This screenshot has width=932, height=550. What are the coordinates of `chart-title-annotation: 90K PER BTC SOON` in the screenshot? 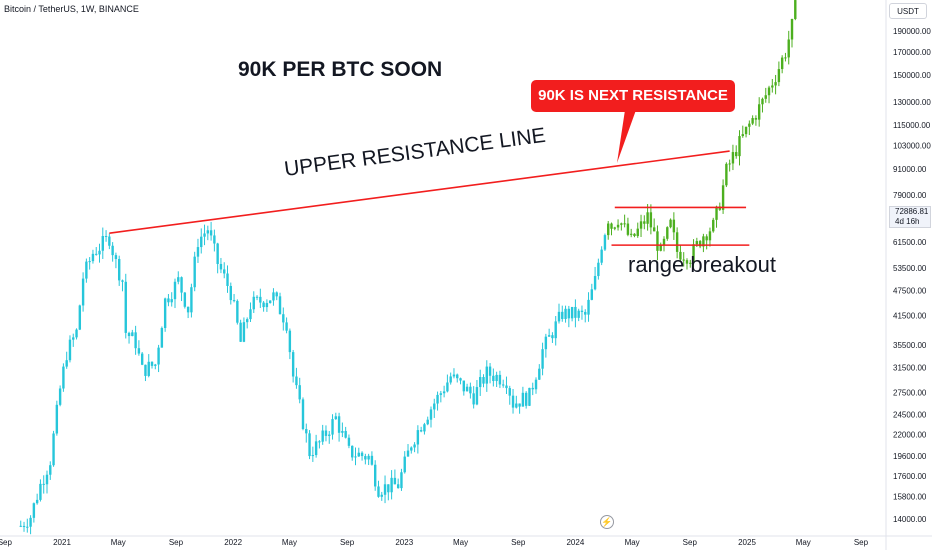 It's located at (340, 69).